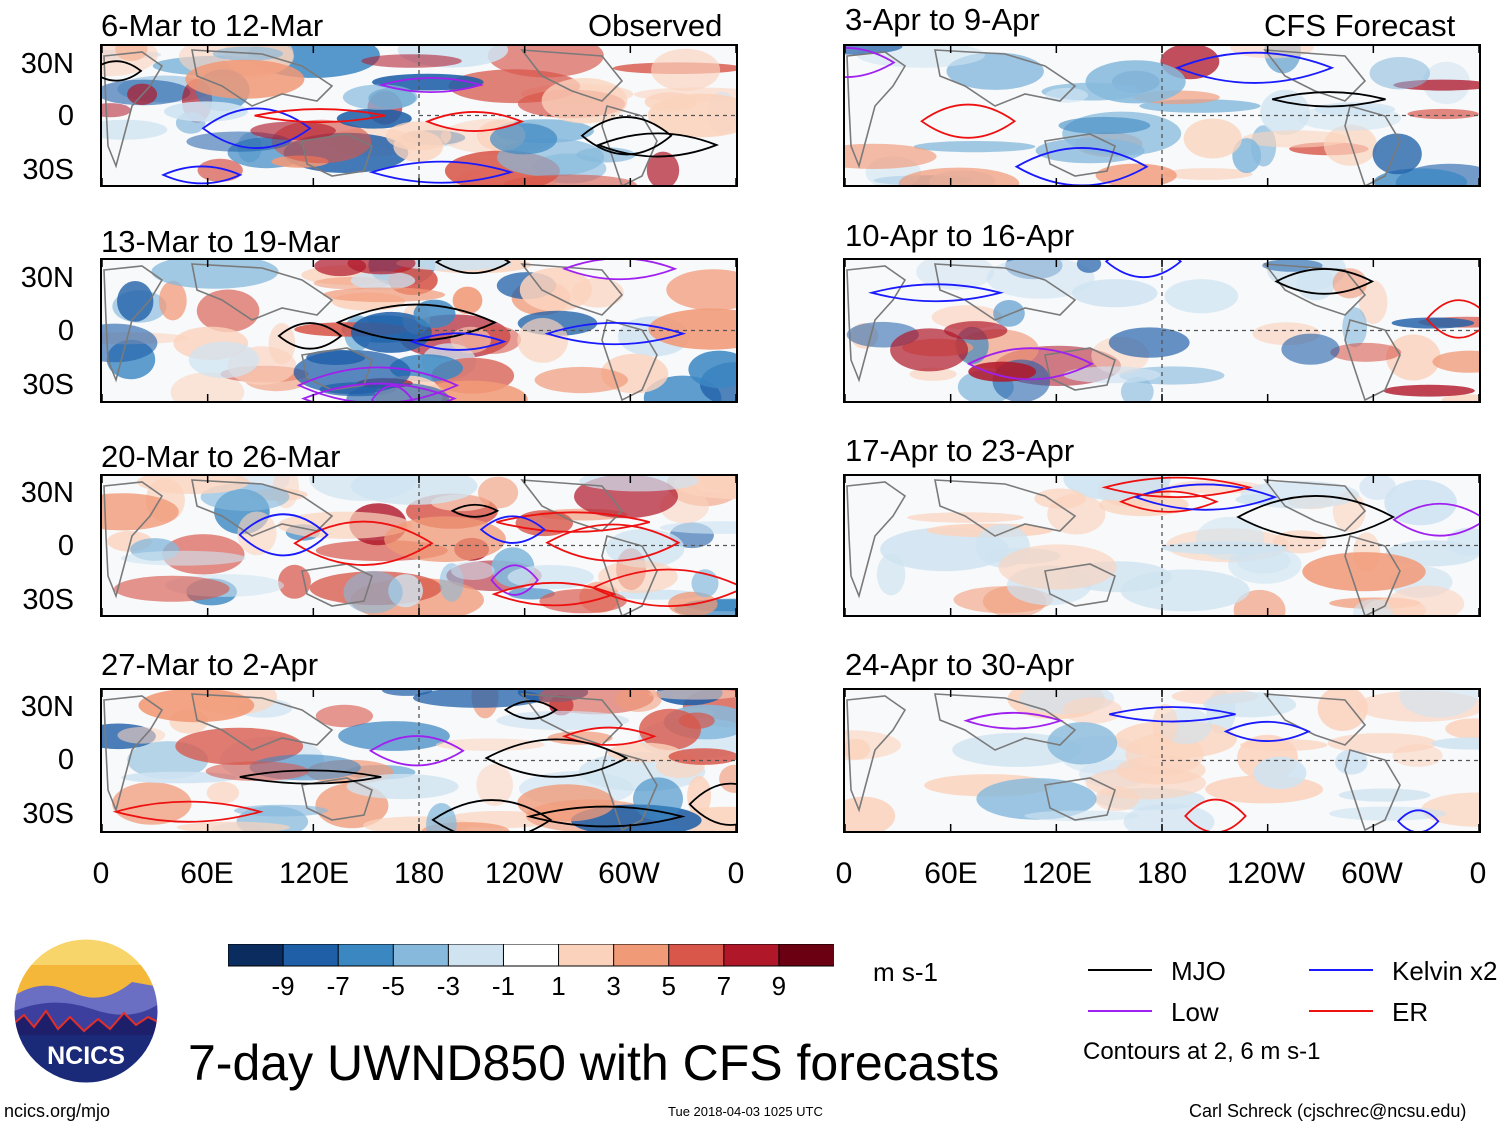  I want to click on colorbar-tick-label: -1, so click(503, 986).